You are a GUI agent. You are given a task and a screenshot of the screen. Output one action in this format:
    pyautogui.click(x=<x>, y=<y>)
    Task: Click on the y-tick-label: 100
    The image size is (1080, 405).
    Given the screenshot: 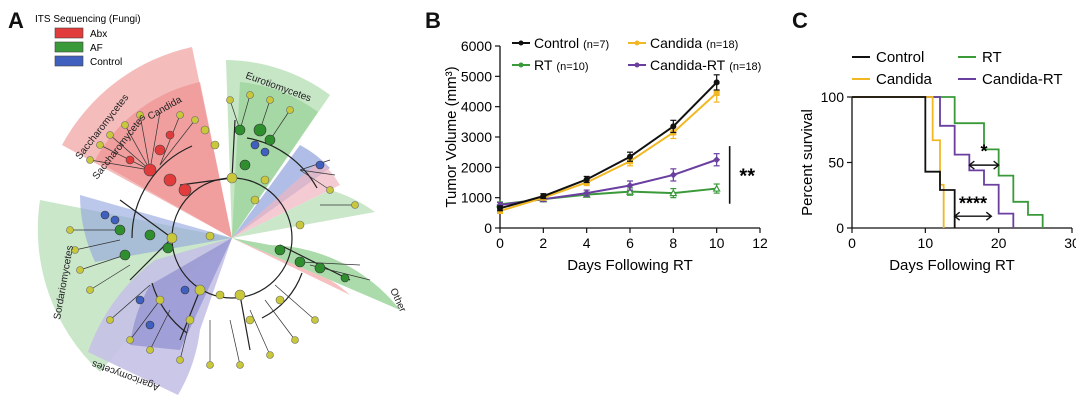 What is the action you would take?
    pyautogui.click(x=833, y=97)
    